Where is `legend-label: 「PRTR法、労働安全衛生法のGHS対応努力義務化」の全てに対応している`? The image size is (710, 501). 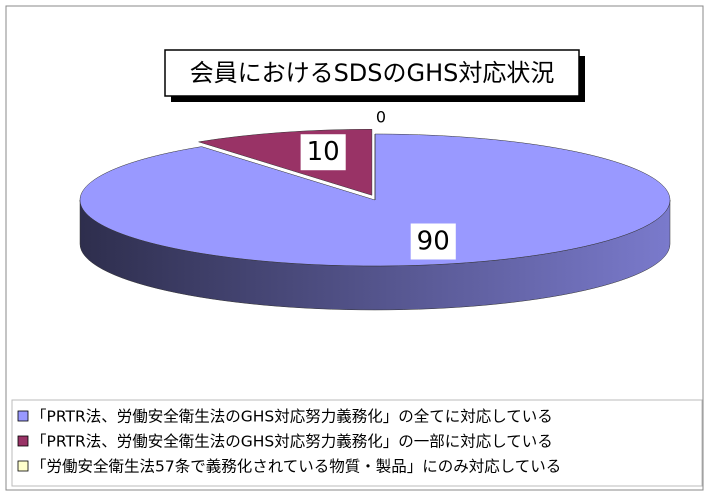 legend-label: 「PRTR法、労働安全衛生法のGHS対応努力義務化」の全てに対応している is located at coordinates (292, 417).